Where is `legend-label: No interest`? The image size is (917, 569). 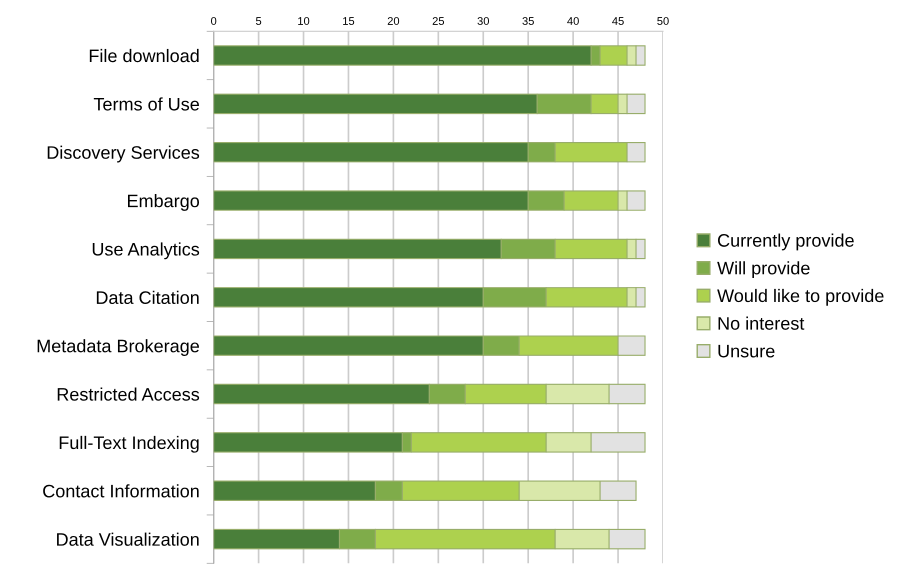
legend-label: No interest is located at coordinates (761, 323).